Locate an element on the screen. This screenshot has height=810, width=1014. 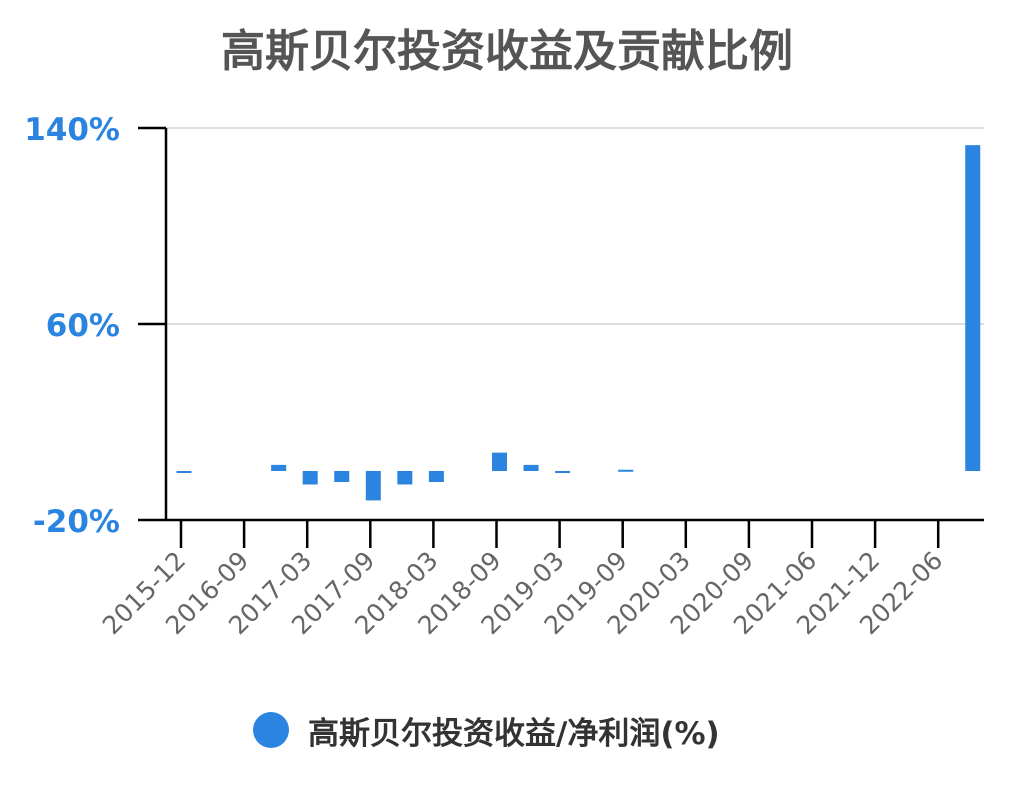
y-tick-labels: -20% 60% 140% is located at coordinates (72, 326).